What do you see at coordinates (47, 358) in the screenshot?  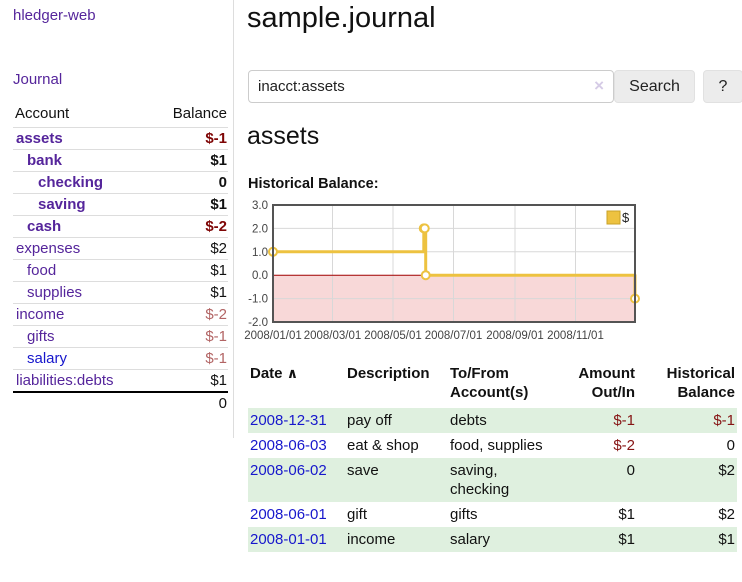 I see `account-link-salary: salary` at bounding box center [47, 358].